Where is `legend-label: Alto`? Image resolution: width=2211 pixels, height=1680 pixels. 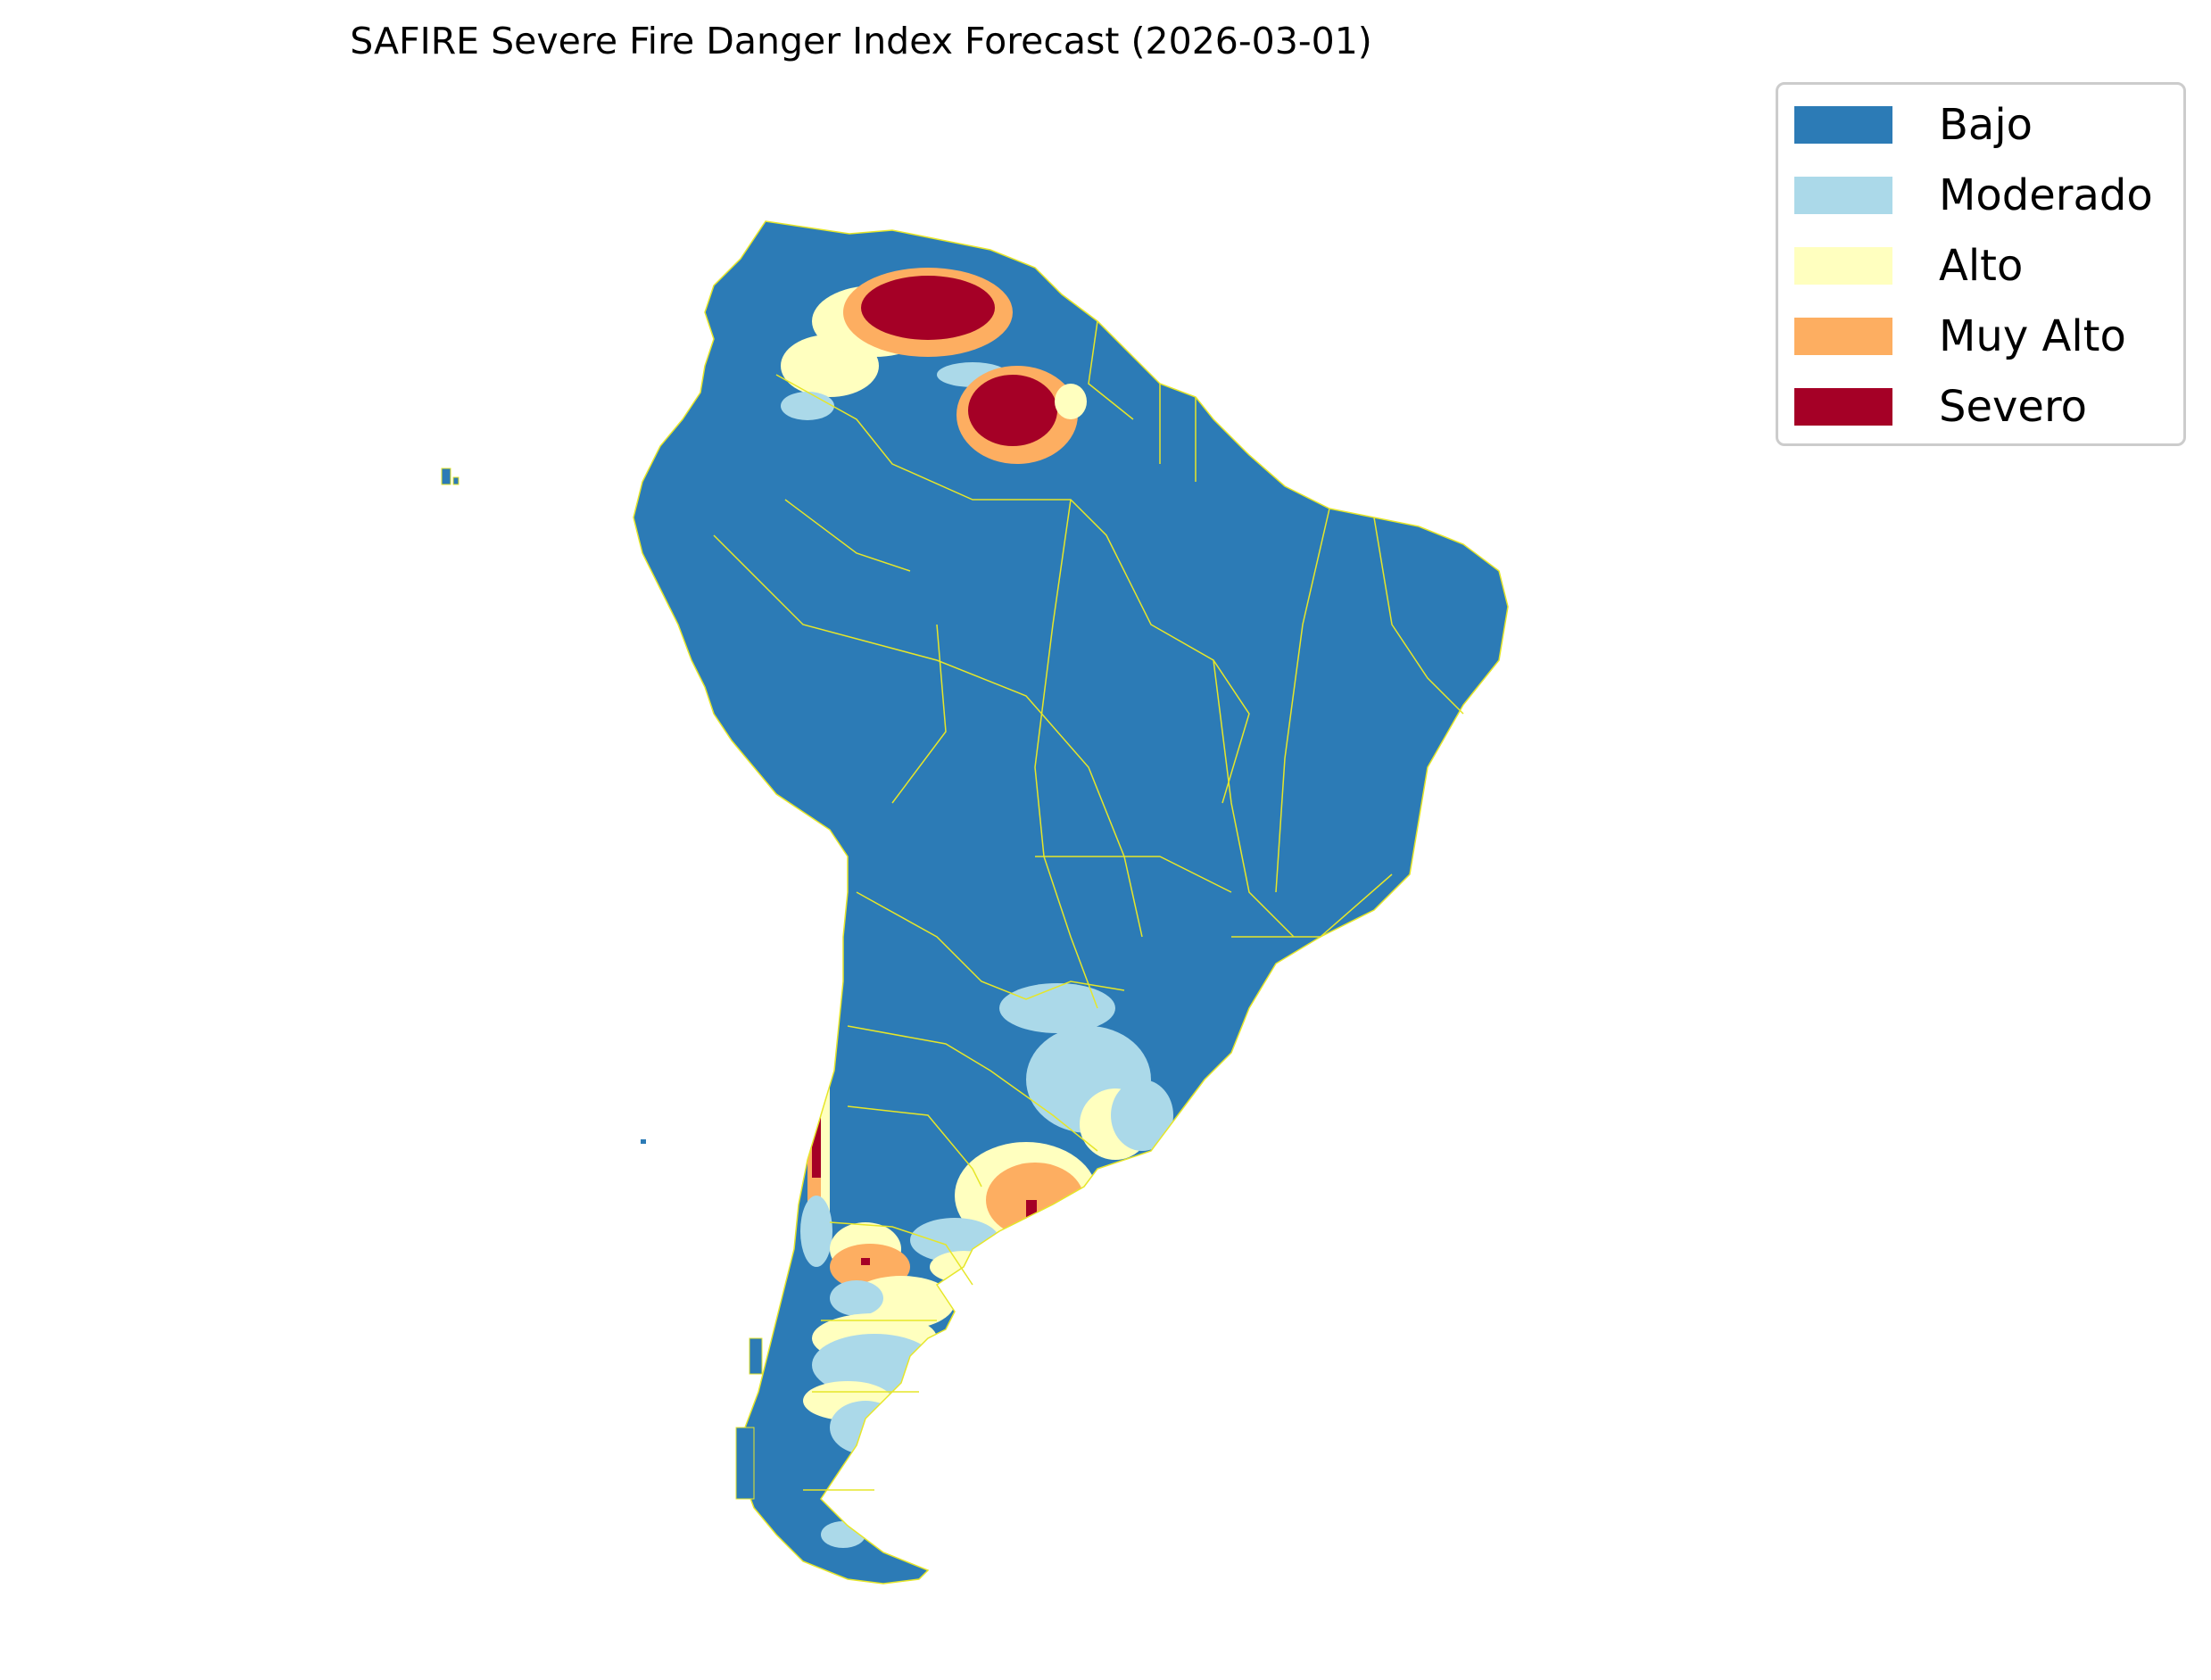 legend-label: Alto is located at coordinates (1981, 266).